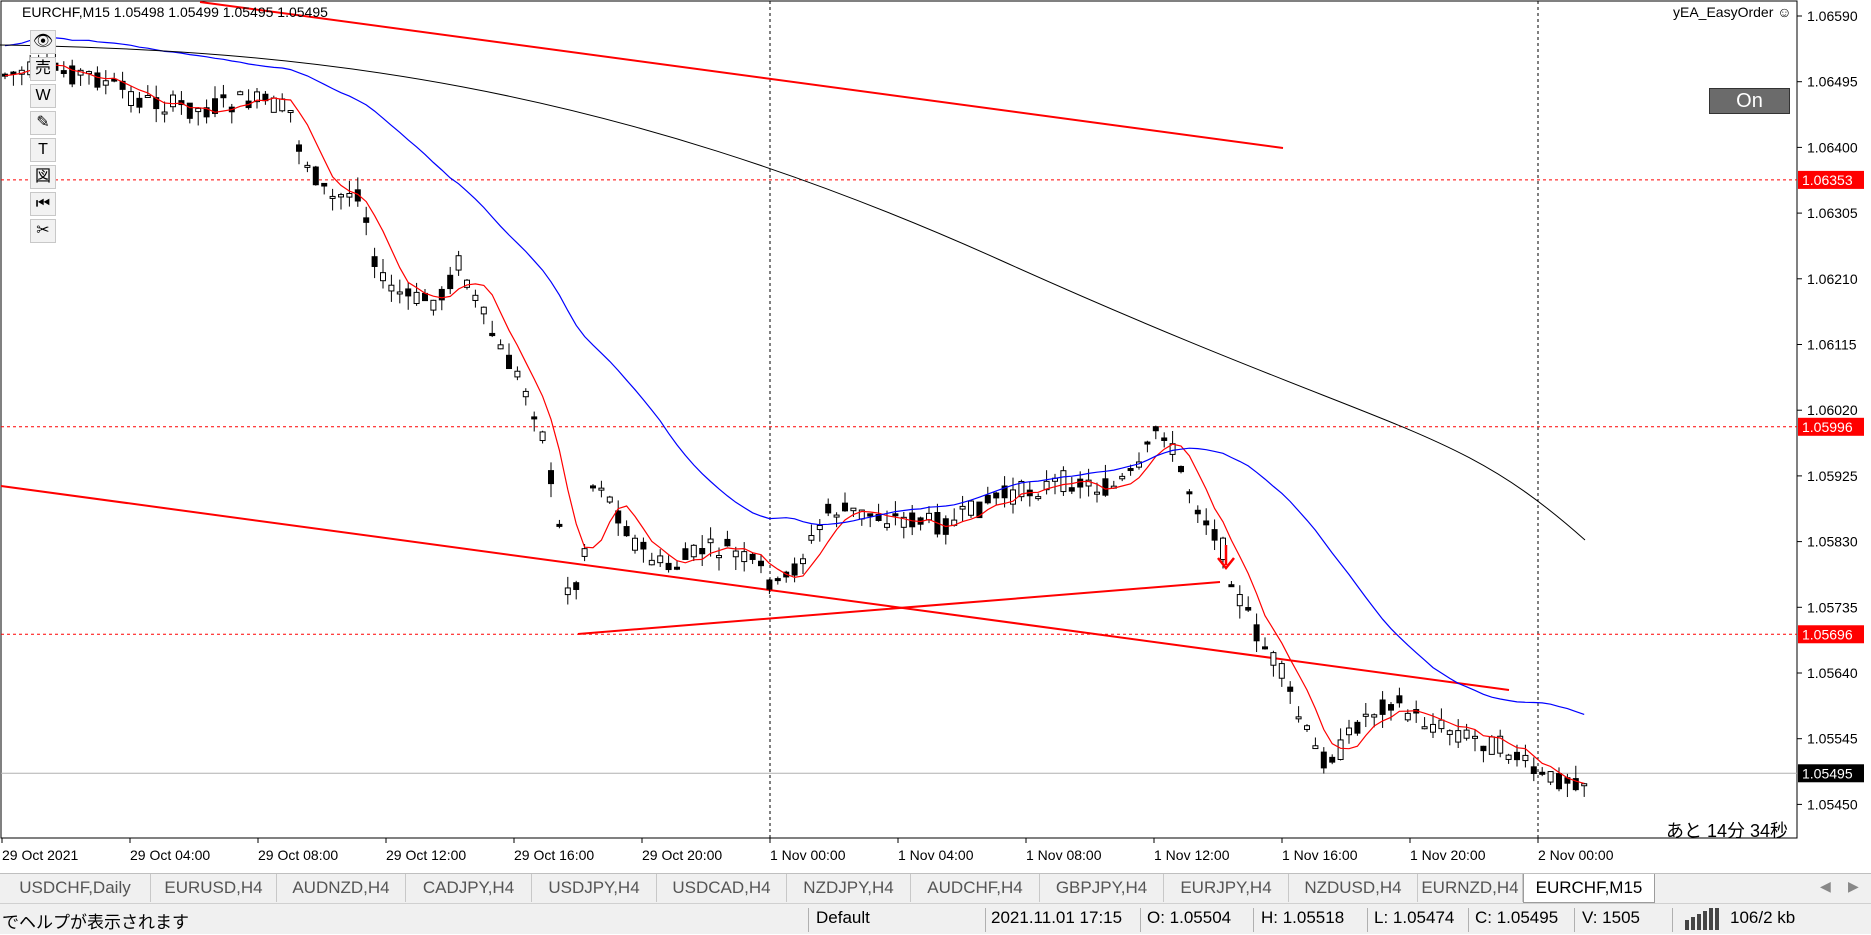  What do you see at coordinates (554, 855) in the screenshot?
I see `time-axis-label: 29 Oct 16:00` at bounding box center [554, 855].